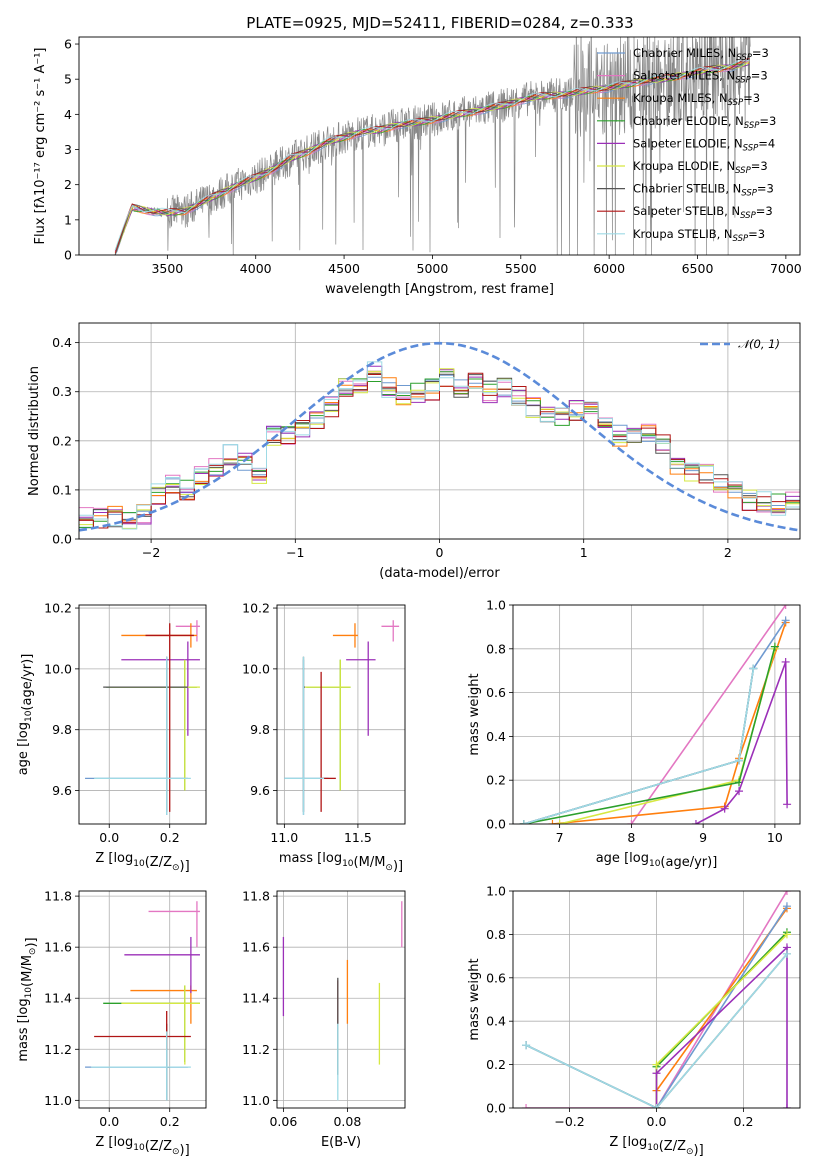 The image size is (819, 1170). Describe the element at coordinates (341, 1142) in the screenshot. I see `x-axis-label: E(B-V)` at that location.